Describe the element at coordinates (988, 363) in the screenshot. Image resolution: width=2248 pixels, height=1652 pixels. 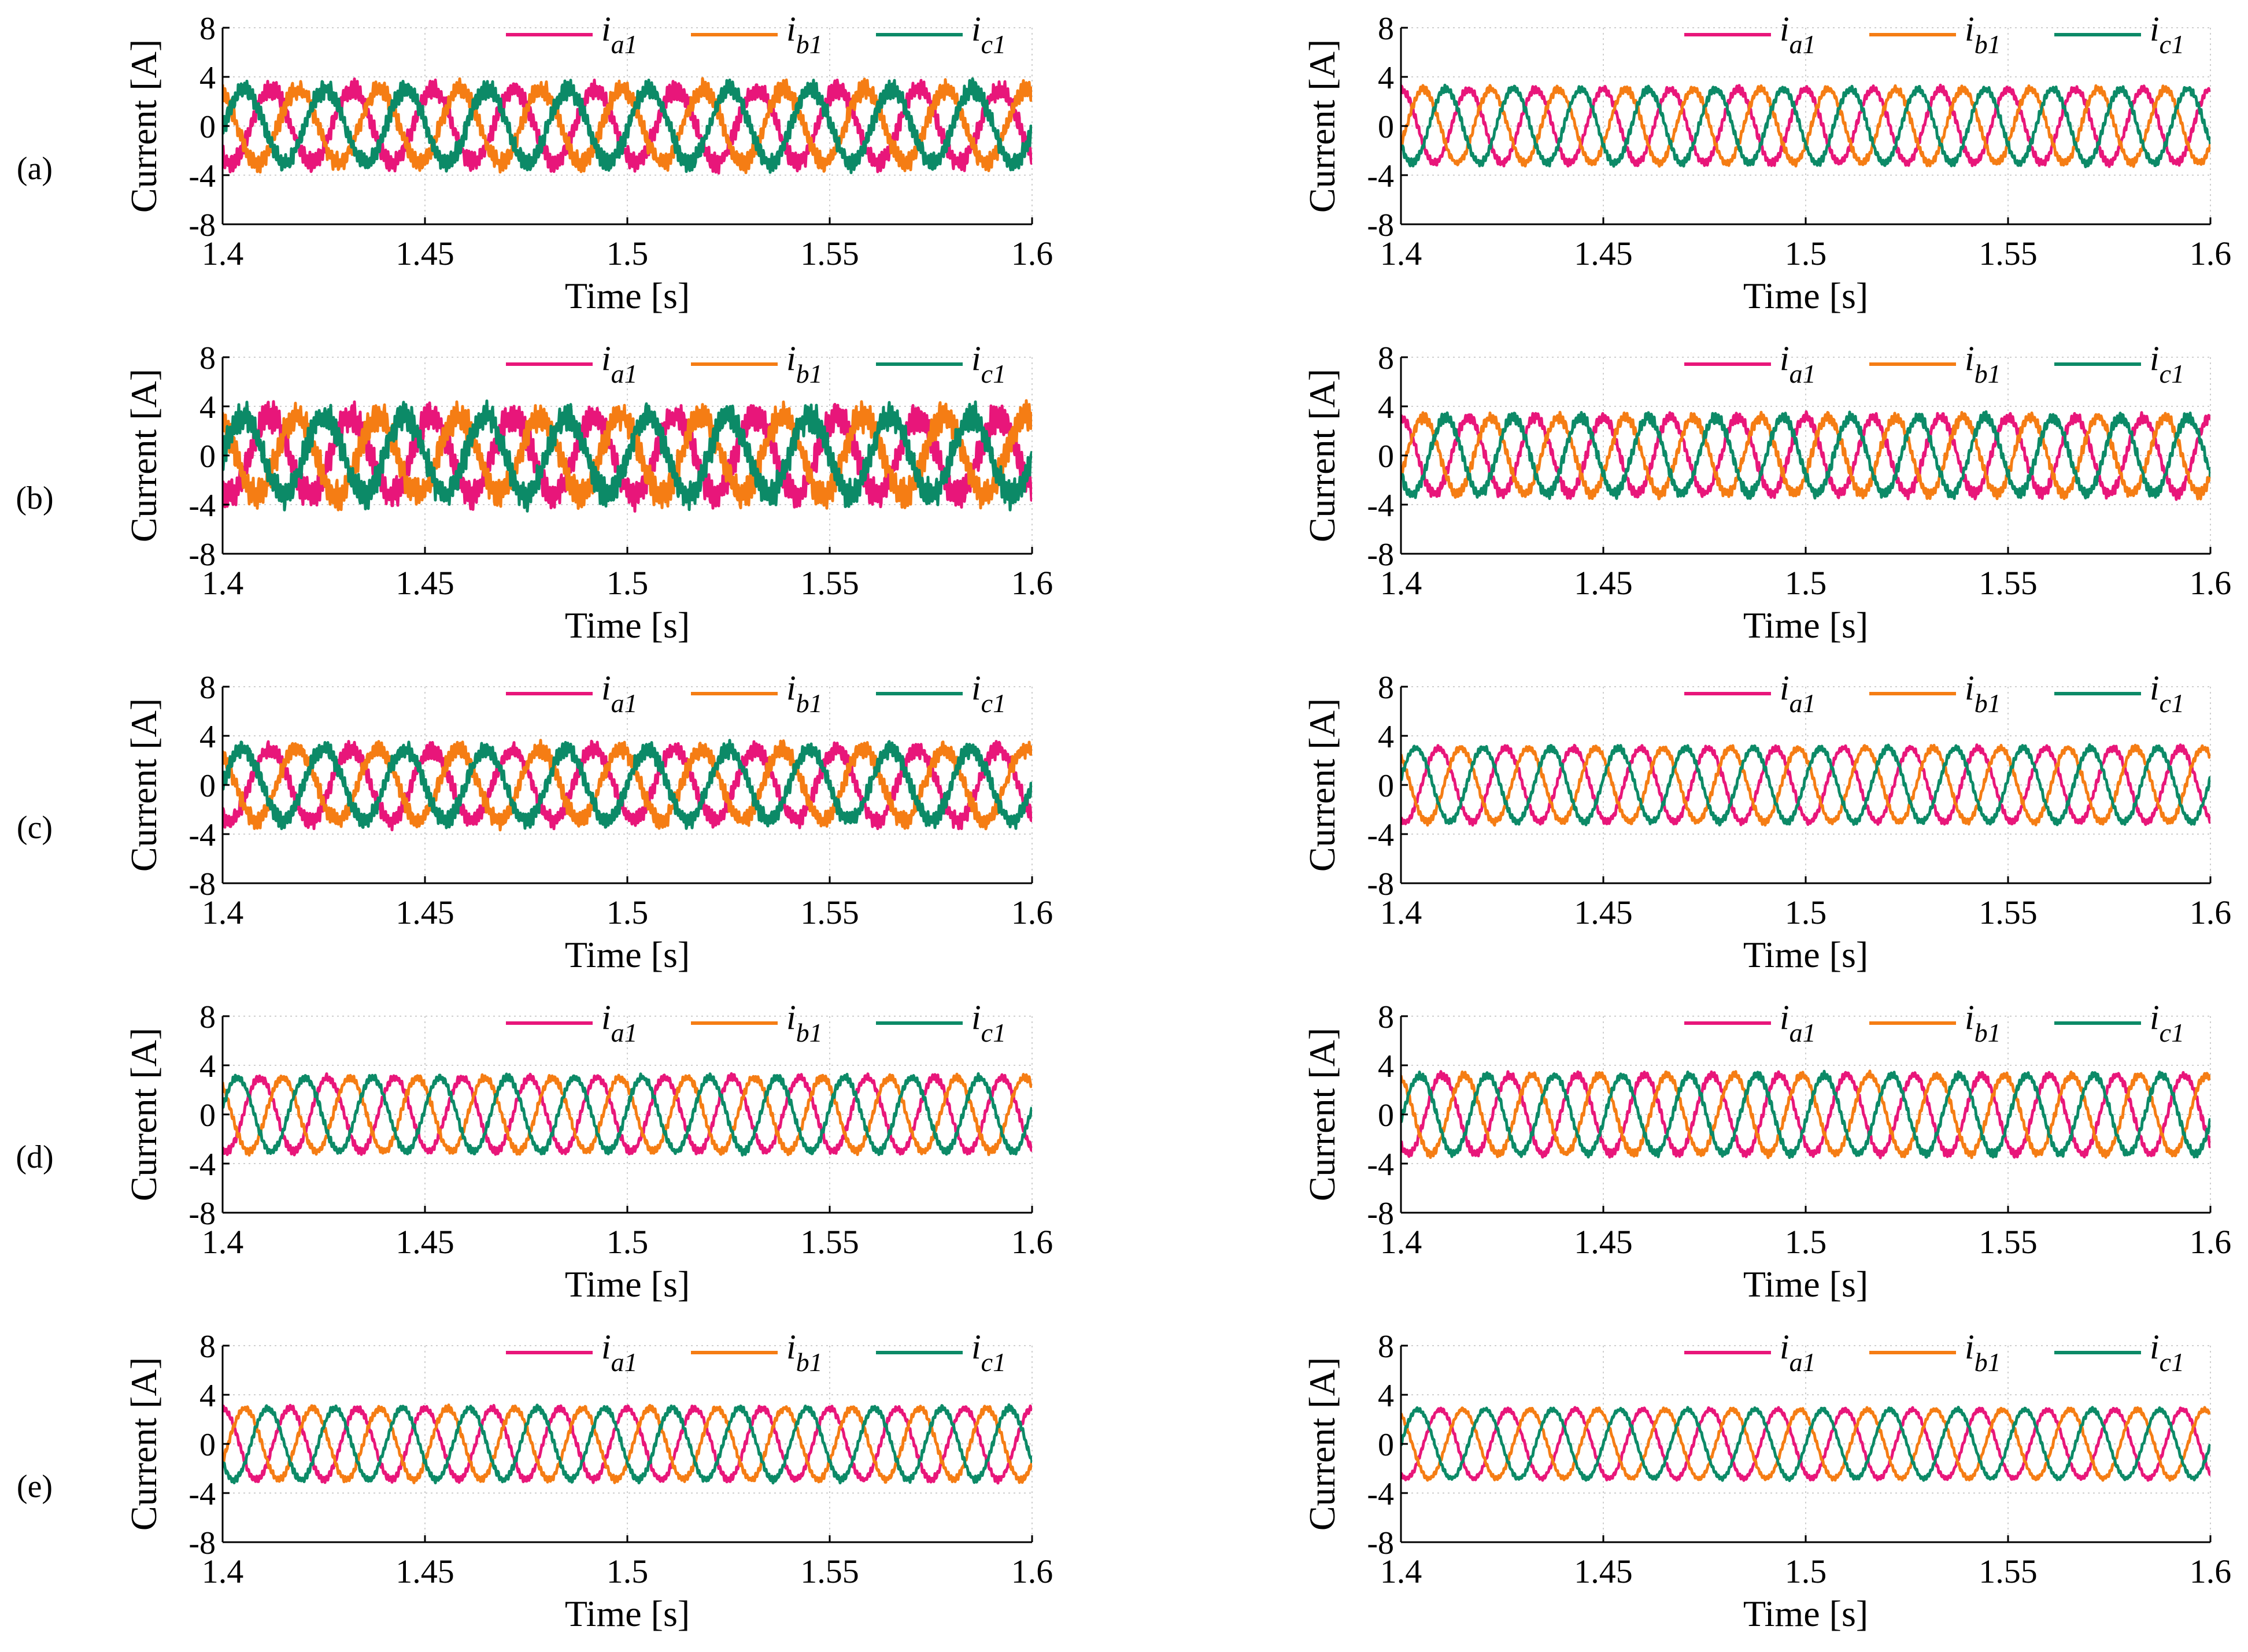
I see `legend-label-b-left-ic1: ic1` at that location.